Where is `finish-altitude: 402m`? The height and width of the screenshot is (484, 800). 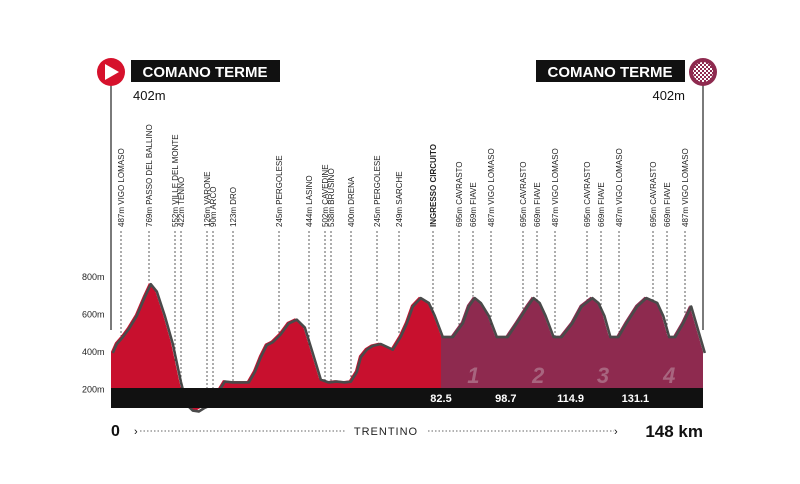
finish-altitude: 402m is located at coordinates (668, 95).